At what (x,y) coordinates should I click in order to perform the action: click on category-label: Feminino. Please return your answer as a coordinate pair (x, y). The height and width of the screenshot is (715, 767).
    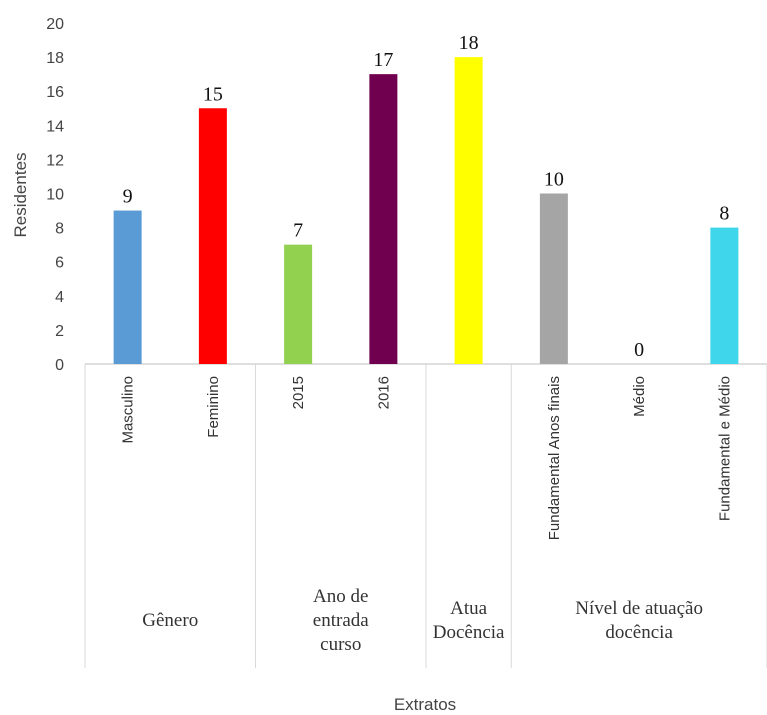
    Looking at the image, I should click on (213, 407).